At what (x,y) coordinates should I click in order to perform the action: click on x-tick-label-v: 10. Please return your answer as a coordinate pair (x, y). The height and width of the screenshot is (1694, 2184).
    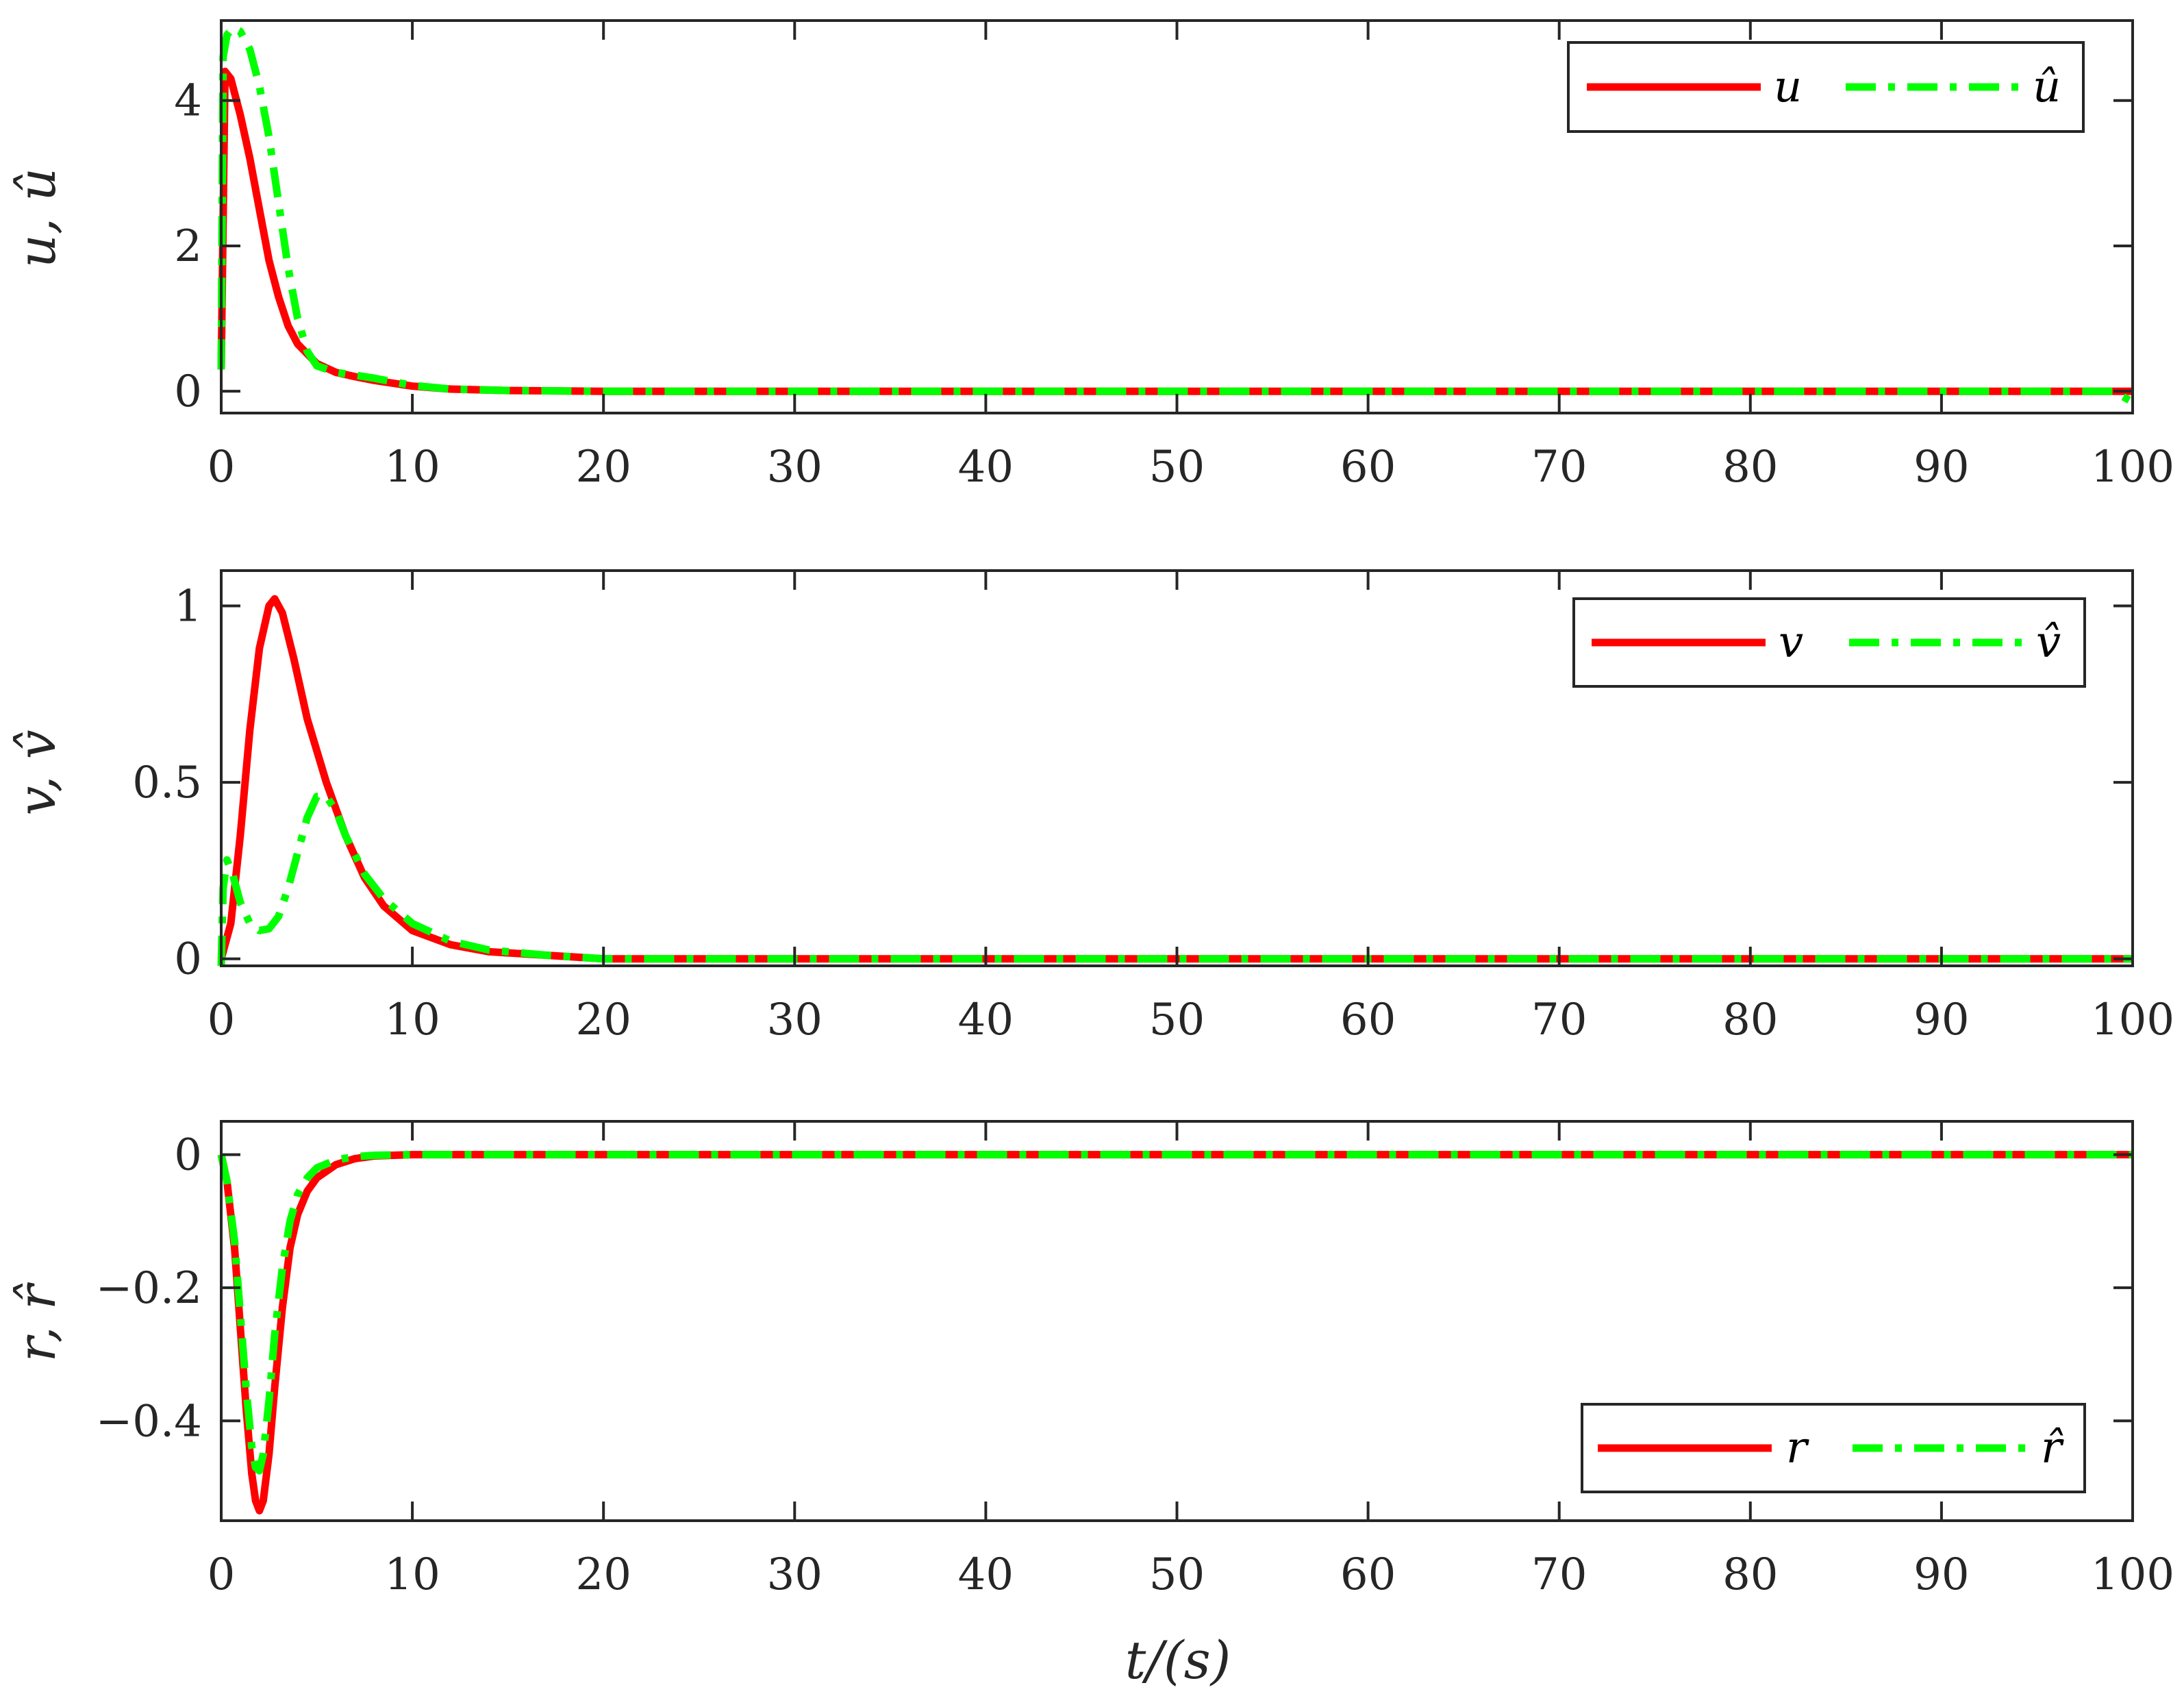
    Looking at the image, I should click on (412, 1020).